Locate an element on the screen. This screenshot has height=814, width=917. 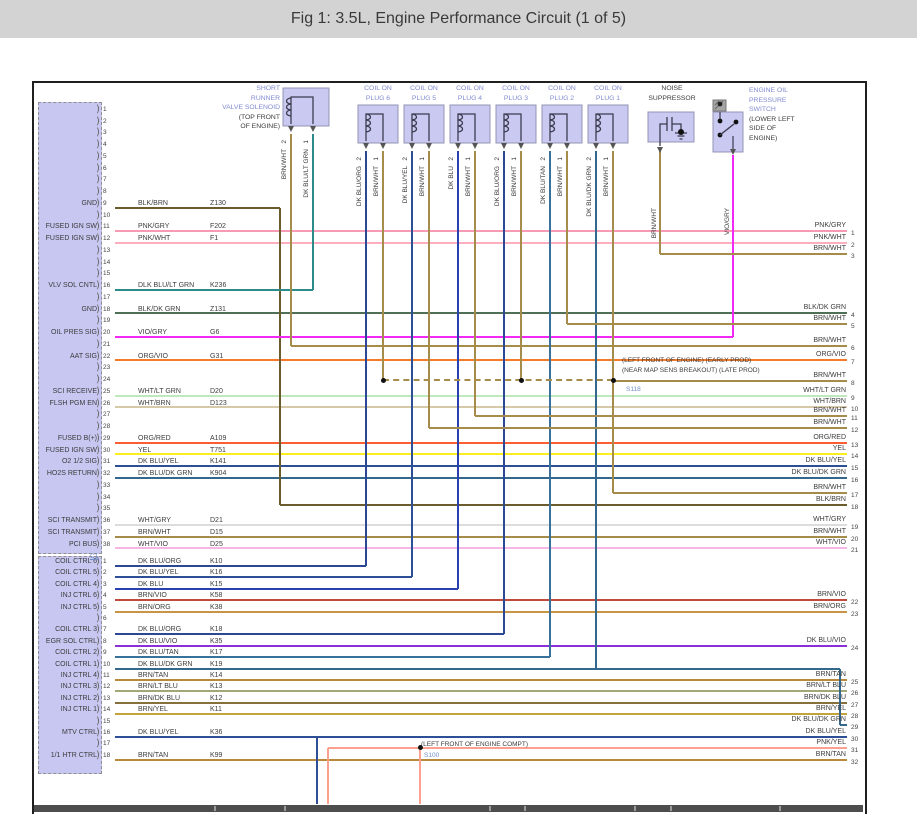
circuit-label: D20 is located at coordinates (216, 391).